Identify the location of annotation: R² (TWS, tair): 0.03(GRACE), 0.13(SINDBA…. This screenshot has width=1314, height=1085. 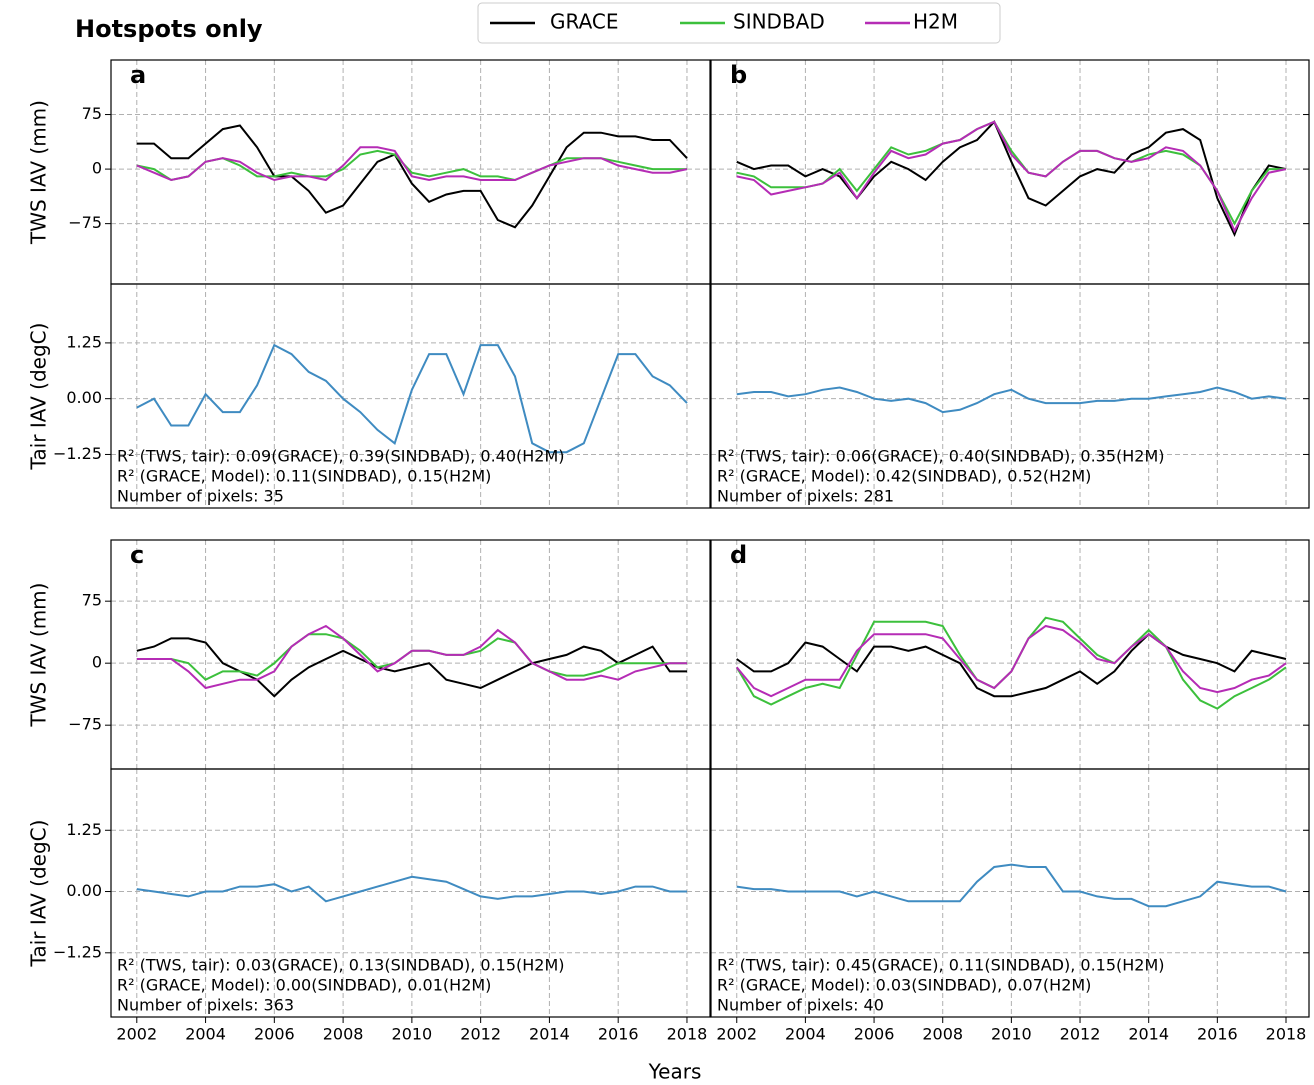
(341, 965).